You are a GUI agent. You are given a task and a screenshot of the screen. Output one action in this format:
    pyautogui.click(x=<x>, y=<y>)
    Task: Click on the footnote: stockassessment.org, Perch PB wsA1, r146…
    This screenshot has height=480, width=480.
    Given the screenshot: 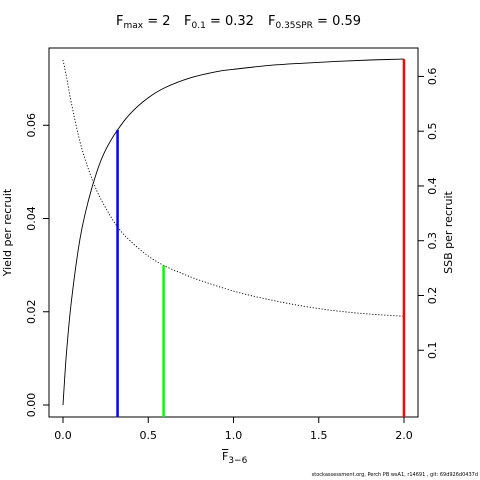 What is the action you would take?
    pyautogui.click(x=394, y=475)
    